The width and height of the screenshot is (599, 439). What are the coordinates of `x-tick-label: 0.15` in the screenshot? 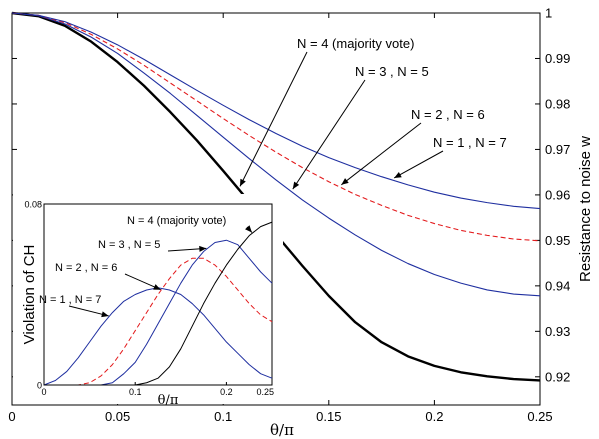 It's located at (328, 416).